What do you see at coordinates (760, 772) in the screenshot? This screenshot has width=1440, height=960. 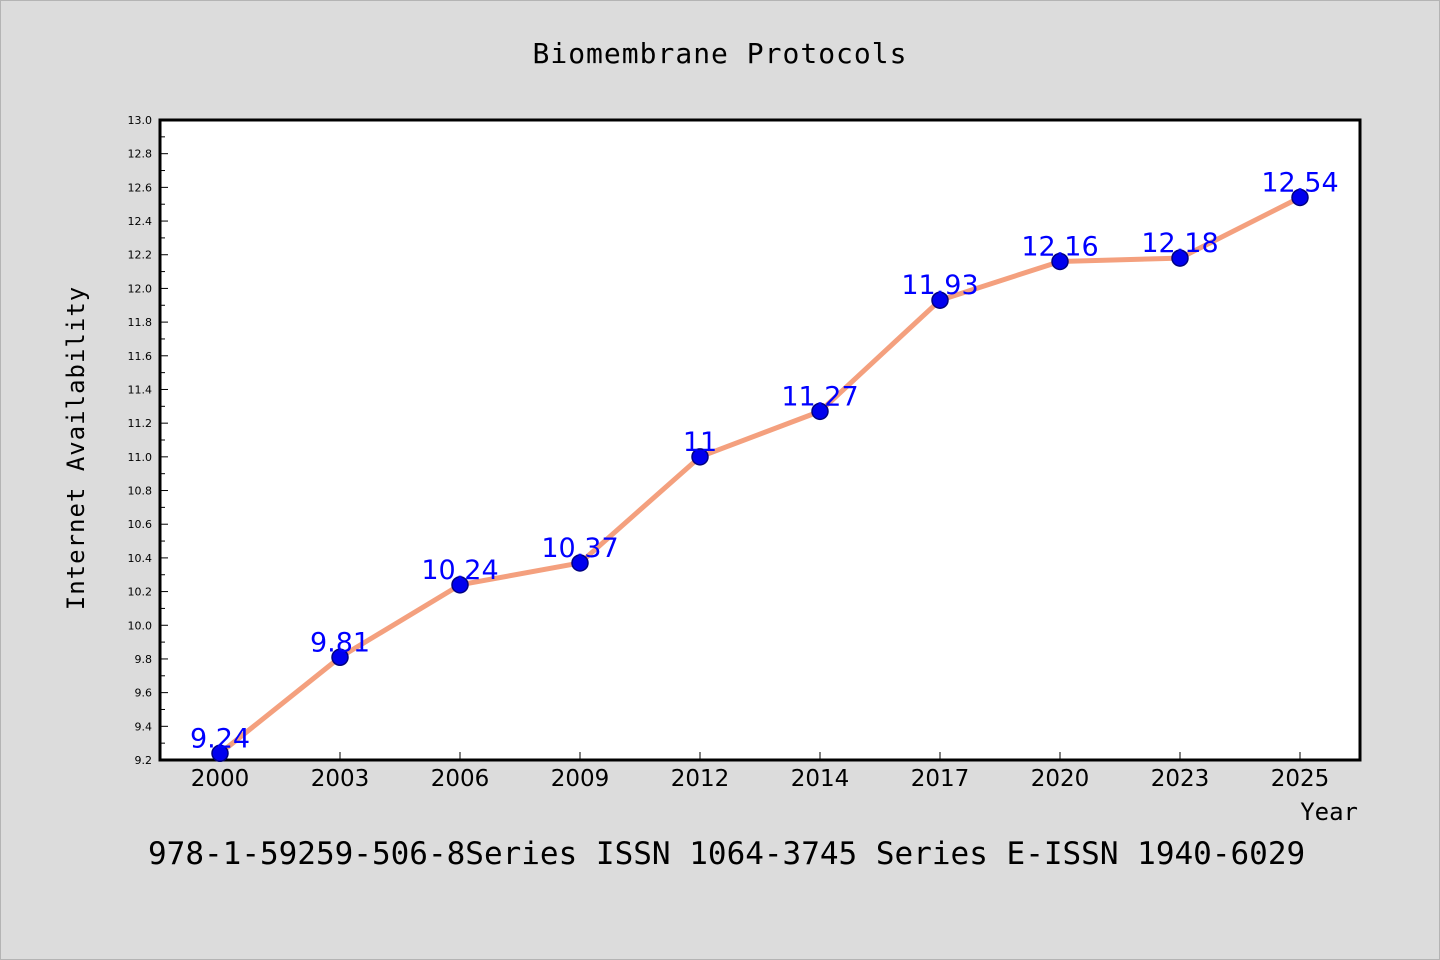 I see `x-axis: 2000 2003 2006 2009 2012 2014 2017 2020 2023 2025` at bounding box center [760, 772].